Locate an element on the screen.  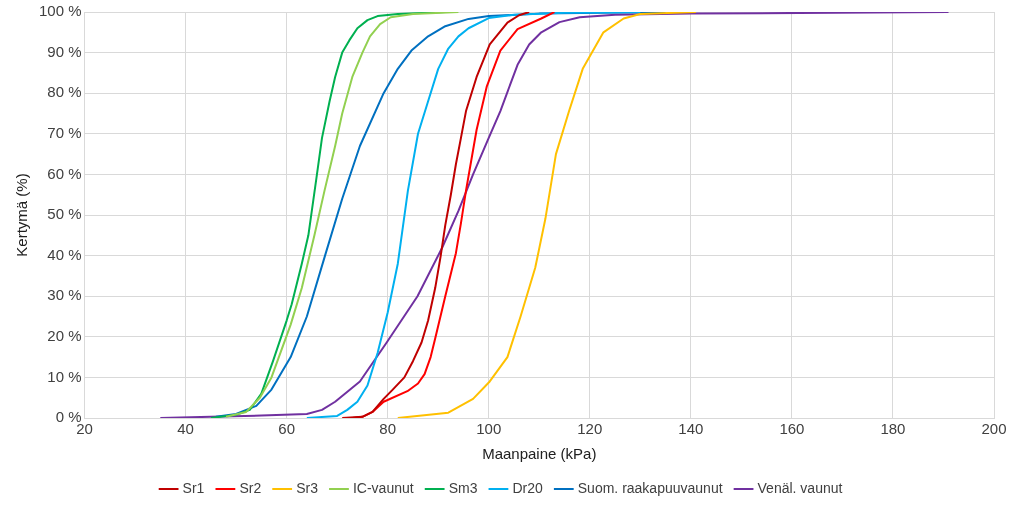
x-axis-title: Maanpaine (kPa) is located at coordinates (539, 454).